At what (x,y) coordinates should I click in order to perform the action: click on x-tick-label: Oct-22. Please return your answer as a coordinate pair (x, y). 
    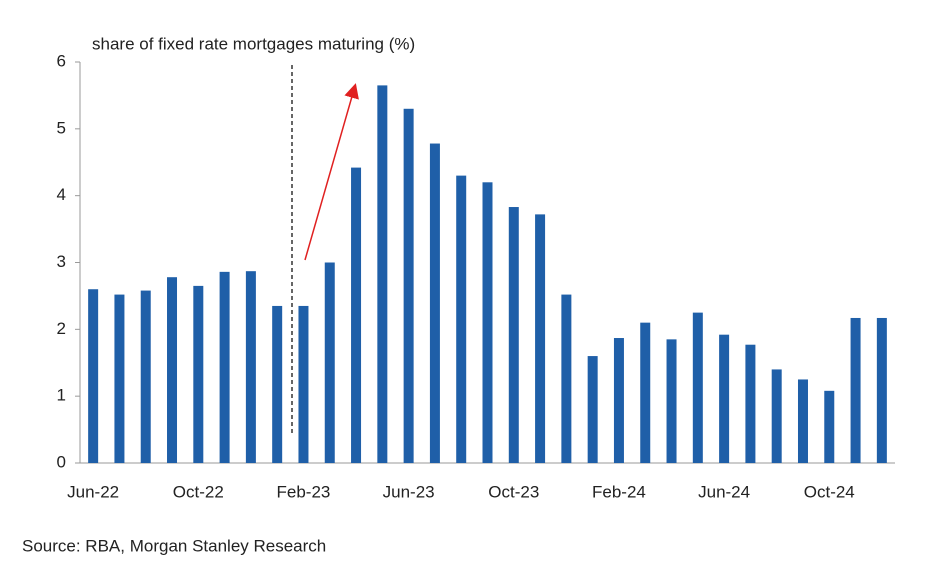
    Looking at the image, I should click on (198, 491).